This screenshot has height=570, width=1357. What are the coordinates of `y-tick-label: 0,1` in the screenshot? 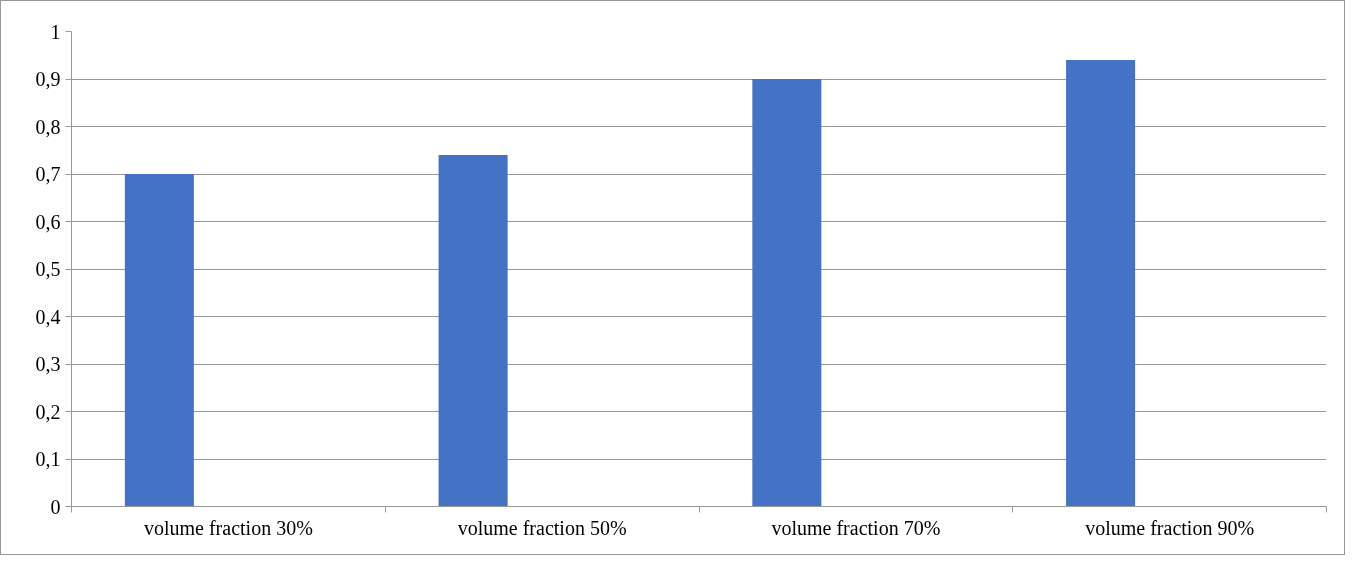 It's located at (48, 459).